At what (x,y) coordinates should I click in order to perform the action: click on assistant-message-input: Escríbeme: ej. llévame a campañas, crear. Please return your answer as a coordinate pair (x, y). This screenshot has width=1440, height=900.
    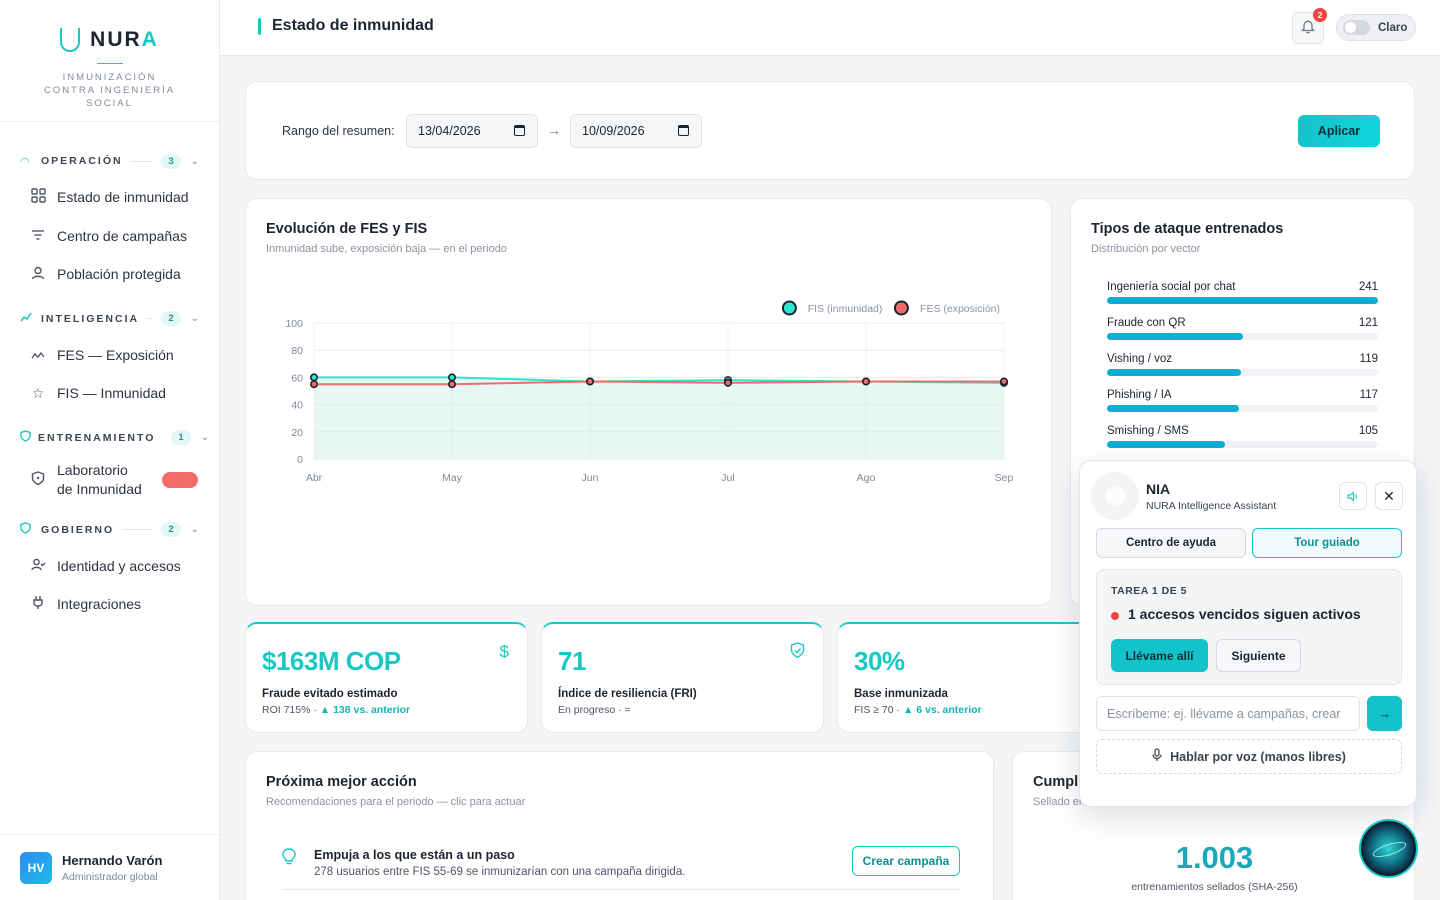
    Looking at the image, I should click on (1228, 713).